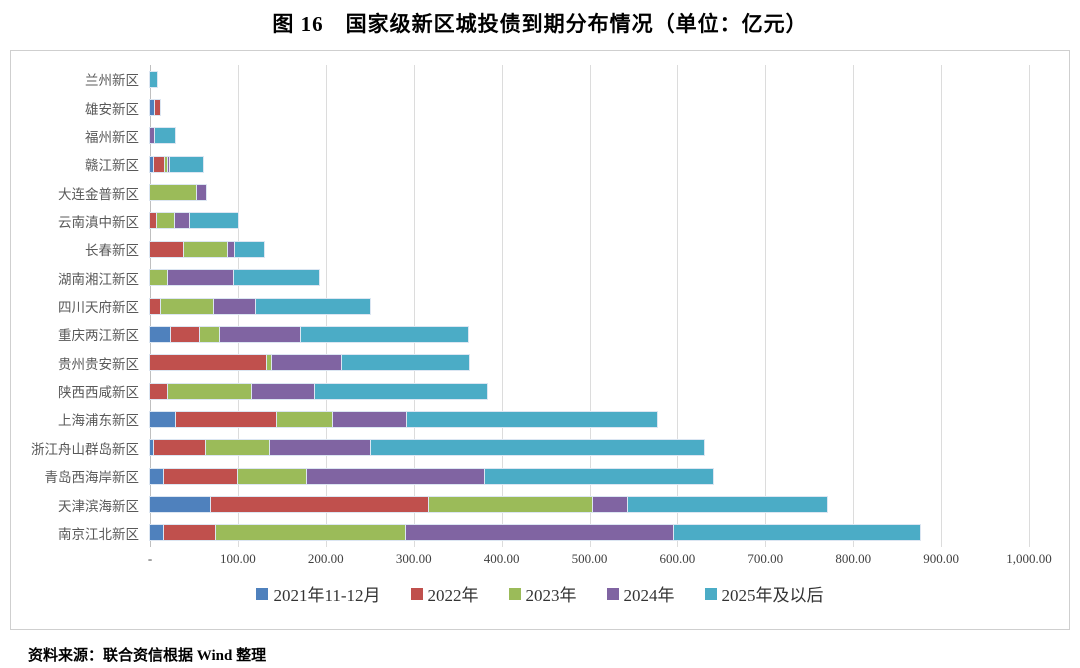  Describe the element at coordinates (98, 194) in the screenshot. I see `category-label: 大连金普新区` at that location.